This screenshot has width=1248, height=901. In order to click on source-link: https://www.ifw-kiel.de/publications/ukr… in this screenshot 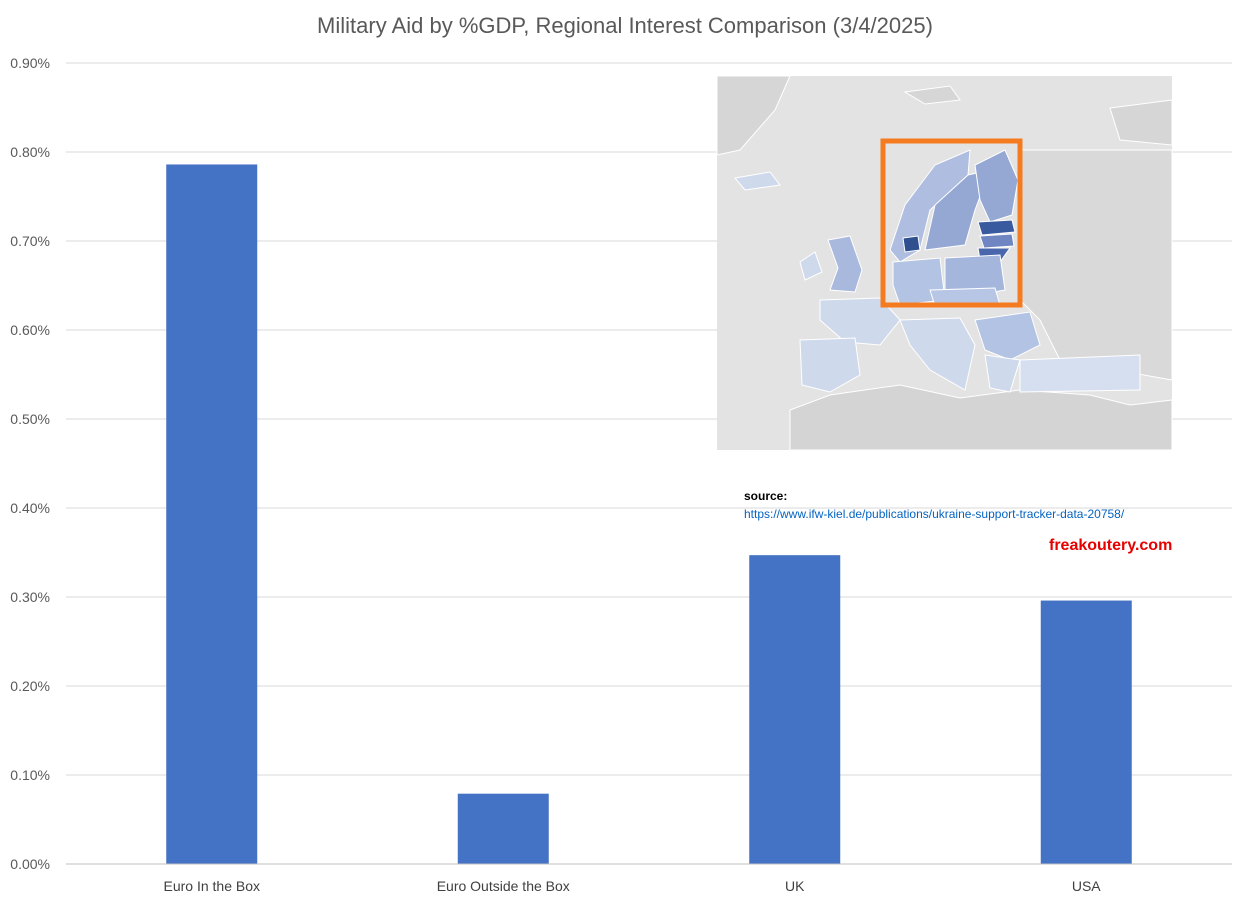, I will do `click(934, 514)`.